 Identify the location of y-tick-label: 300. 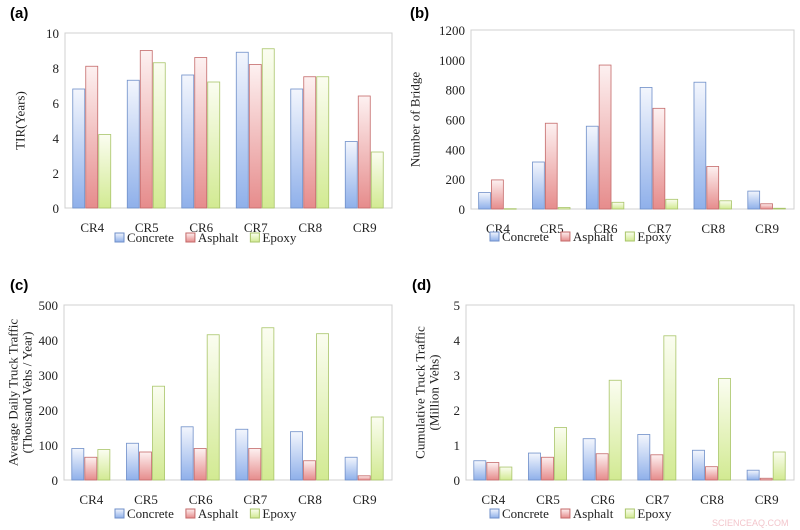
(49, 375).